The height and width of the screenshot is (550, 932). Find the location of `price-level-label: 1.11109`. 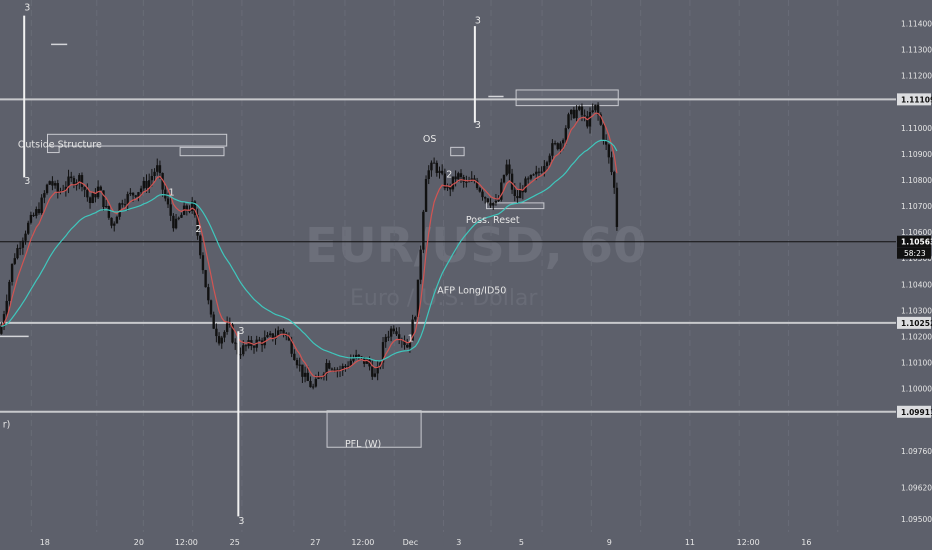

price-level-label: 1.11109 is located at coordinates (916, 99).